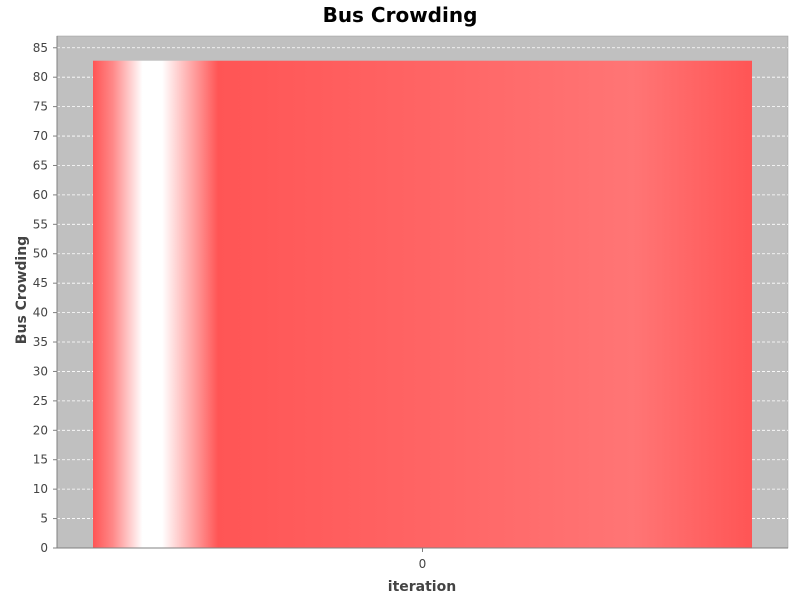 Image resolution: width=800 pixels, height=600 pixels. What do you see at coordinates (45, 298) in the screenshot?
I see `y-axis-ticks: 0 5 10 15 20 25 30 35 40 45 50 55 60 65 70 75 80 85` at bounding box center [45, 298].